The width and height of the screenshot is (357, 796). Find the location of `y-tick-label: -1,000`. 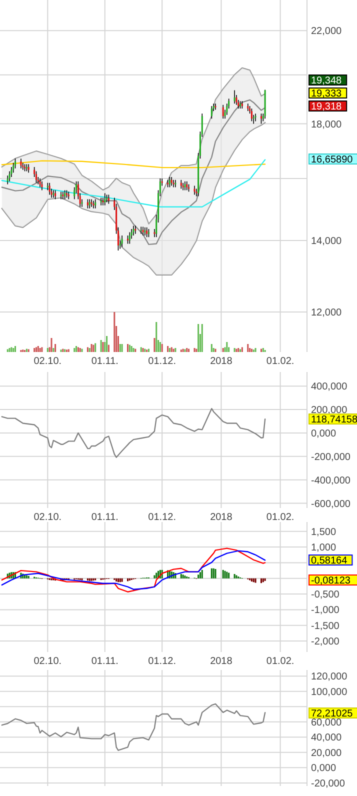

y-tick-label: -1,000 is located at coordinates (325, 610).